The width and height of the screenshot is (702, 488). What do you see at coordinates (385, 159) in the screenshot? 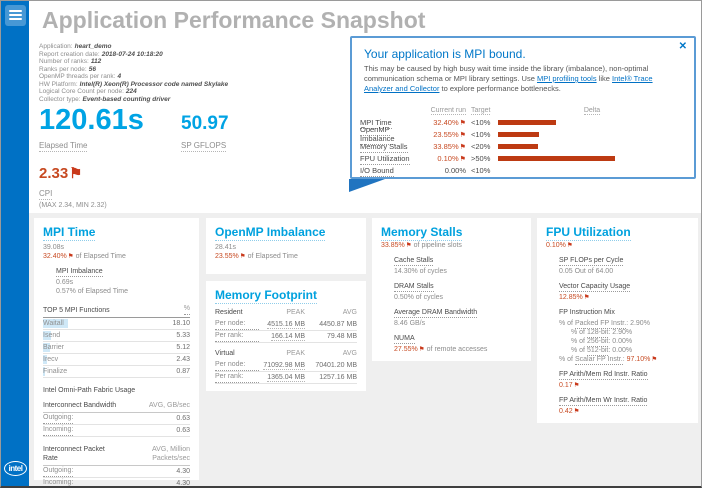
I see `fpu-utilization-term: FPU Utilization` at bounding box center [385, 159].